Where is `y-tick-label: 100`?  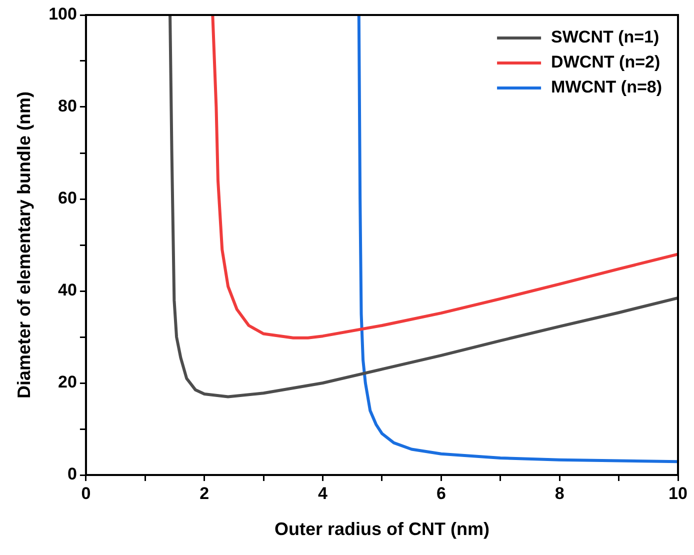 y-tick-label: 100 is located at coordinates (62, 14).